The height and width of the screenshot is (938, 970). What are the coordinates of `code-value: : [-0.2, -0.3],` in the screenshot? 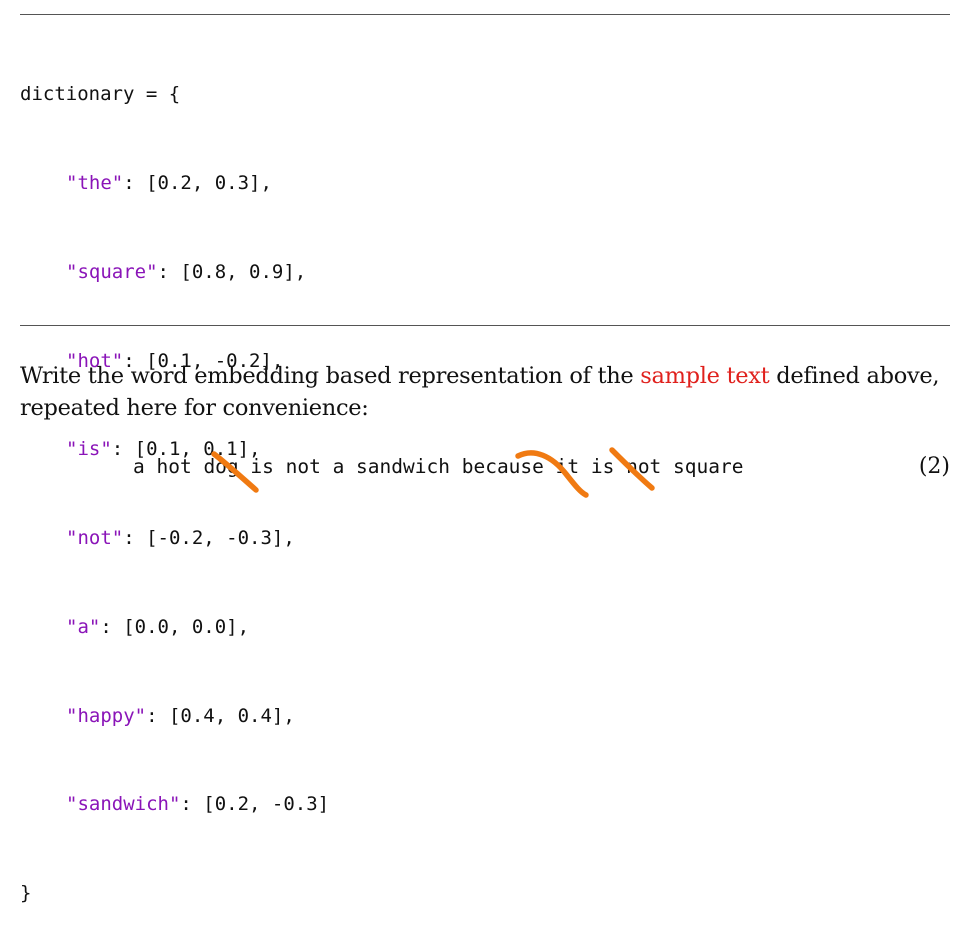 It's located at (209, 538).